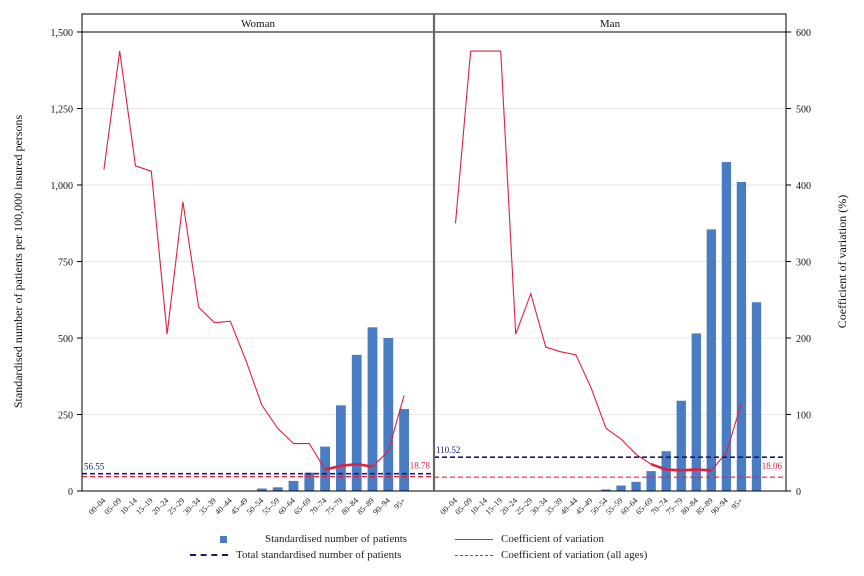 The height and width of the screenshot is (576, 864). Describe the element at coordinates (302, 506) in the screenshot. I see `x-tick-label: 65–69` at that location.